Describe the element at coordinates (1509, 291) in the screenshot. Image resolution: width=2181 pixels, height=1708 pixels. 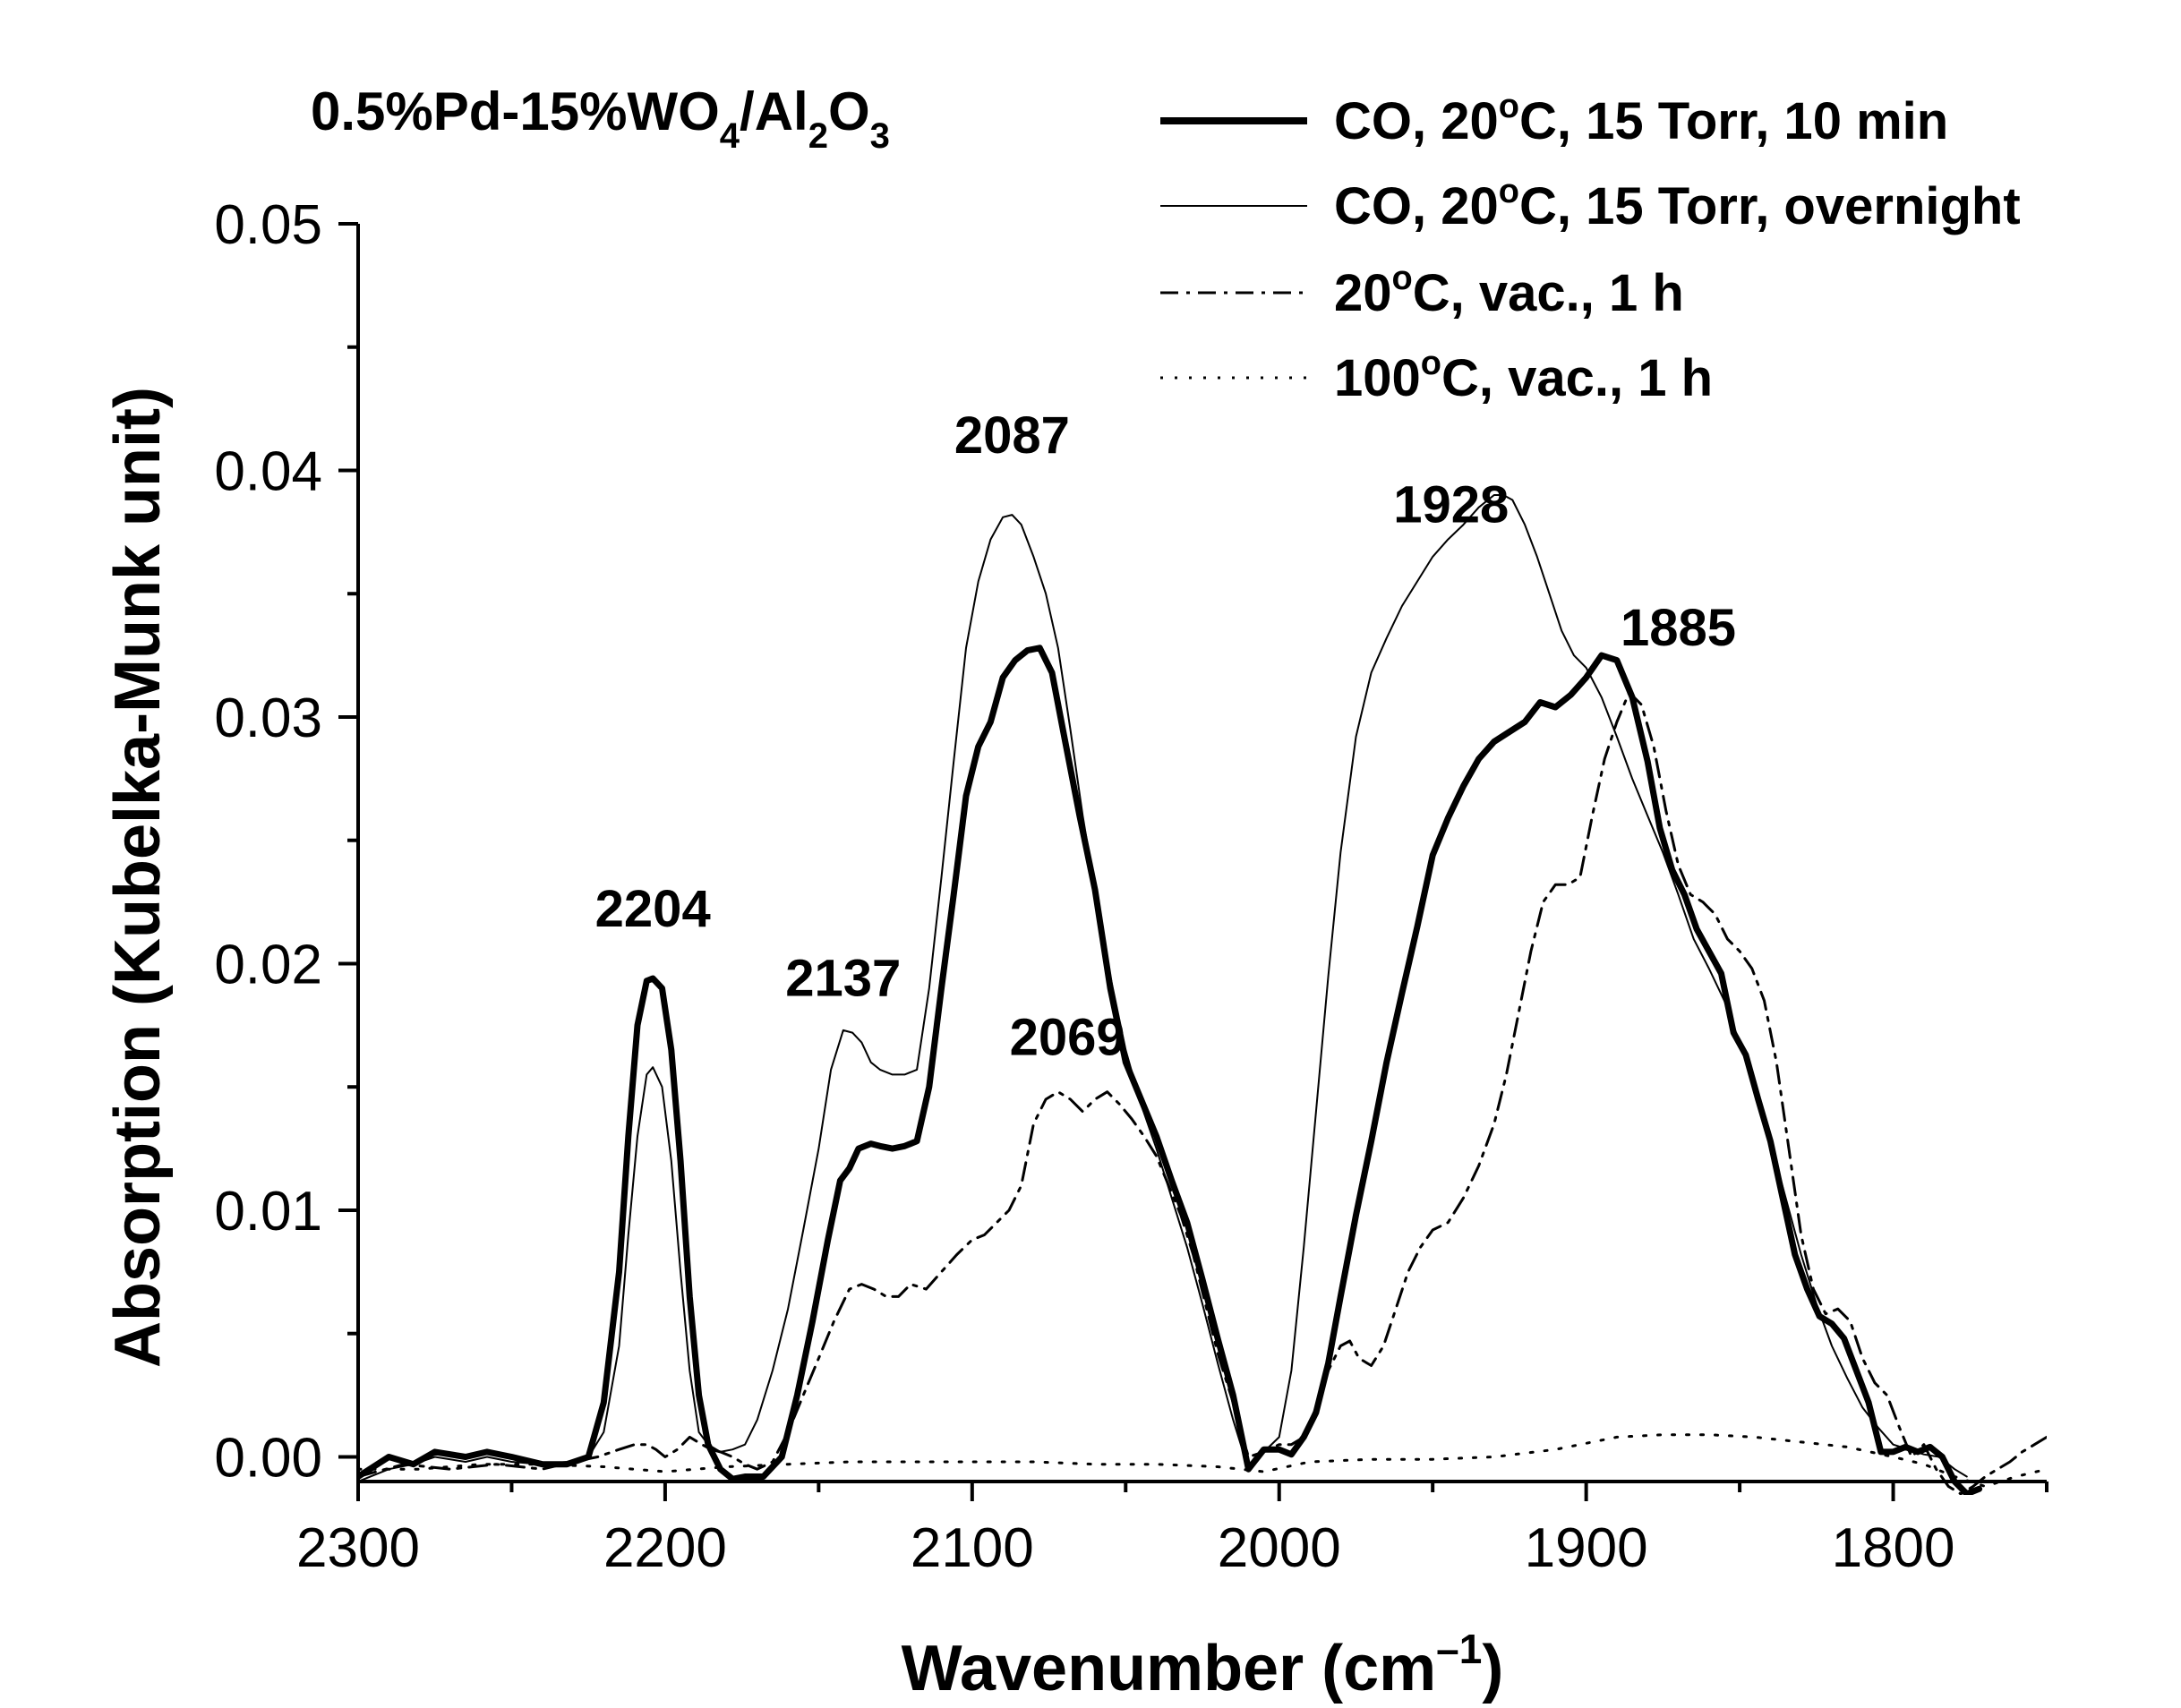
I see `legend-label-dashdot: 20oC, vac., 1 h` at that location.